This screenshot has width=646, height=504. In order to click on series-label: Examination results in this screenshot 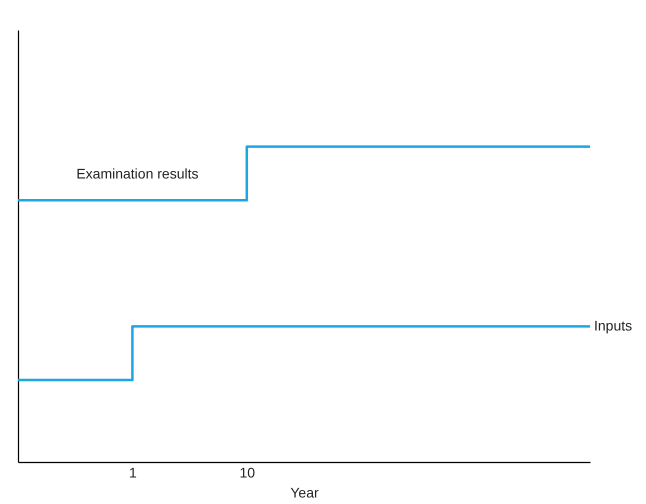, I will do `click(137, 173)`.